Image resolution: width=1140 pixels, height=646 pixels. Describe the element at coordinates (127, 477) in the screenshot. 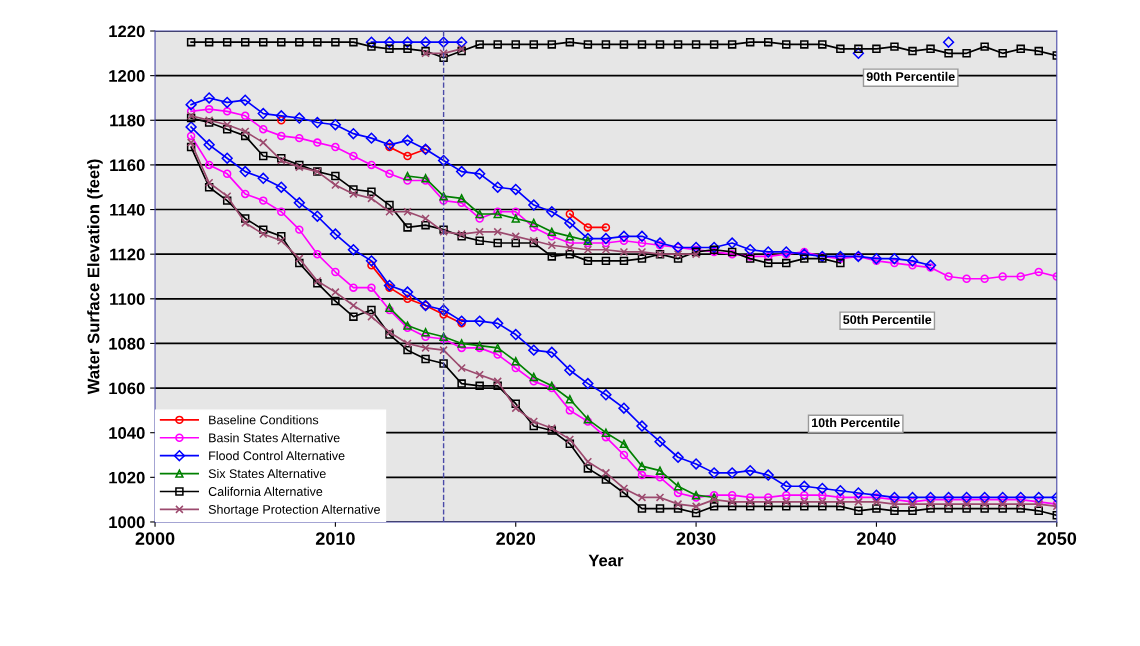

I see `y-tick-label: 1020` at that location.